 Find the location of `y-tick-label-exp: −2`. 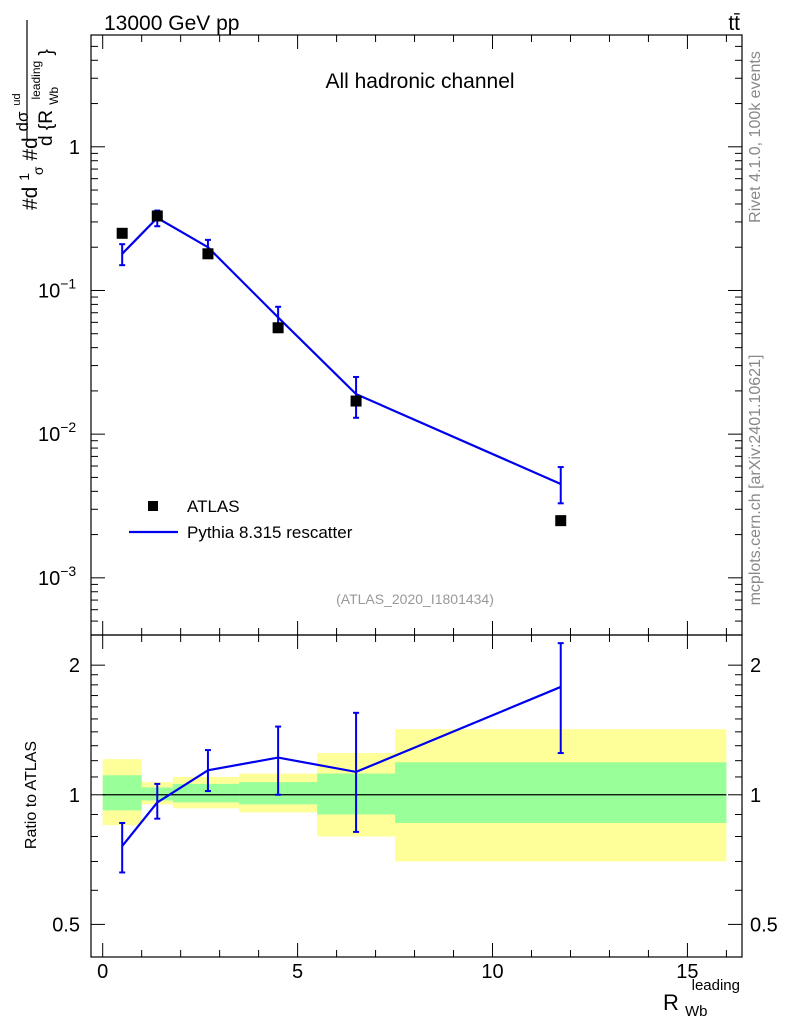

y-tick-label-exp: −2 is located at coordinates (68, 427).